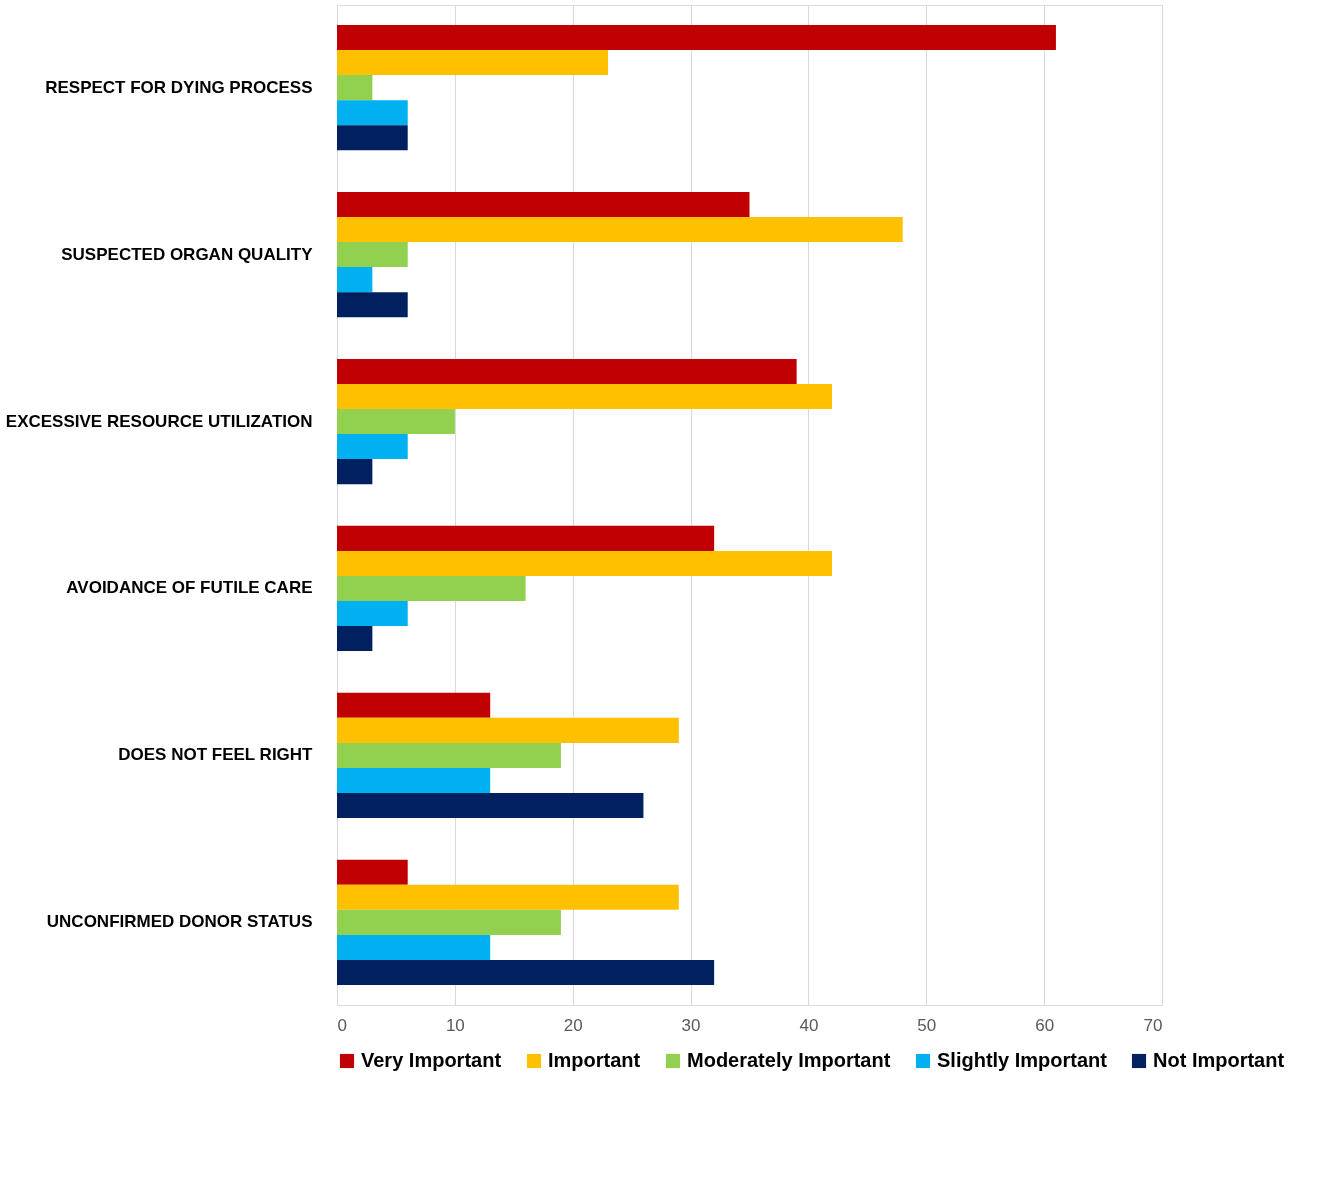 The image size is (1337, 1193). What do you see at coordinates (189, 588) in the screenshot?
I see `y-tick-label: AVOIDANCE OF FUTILE CARE` at bounding box center [189, 588].